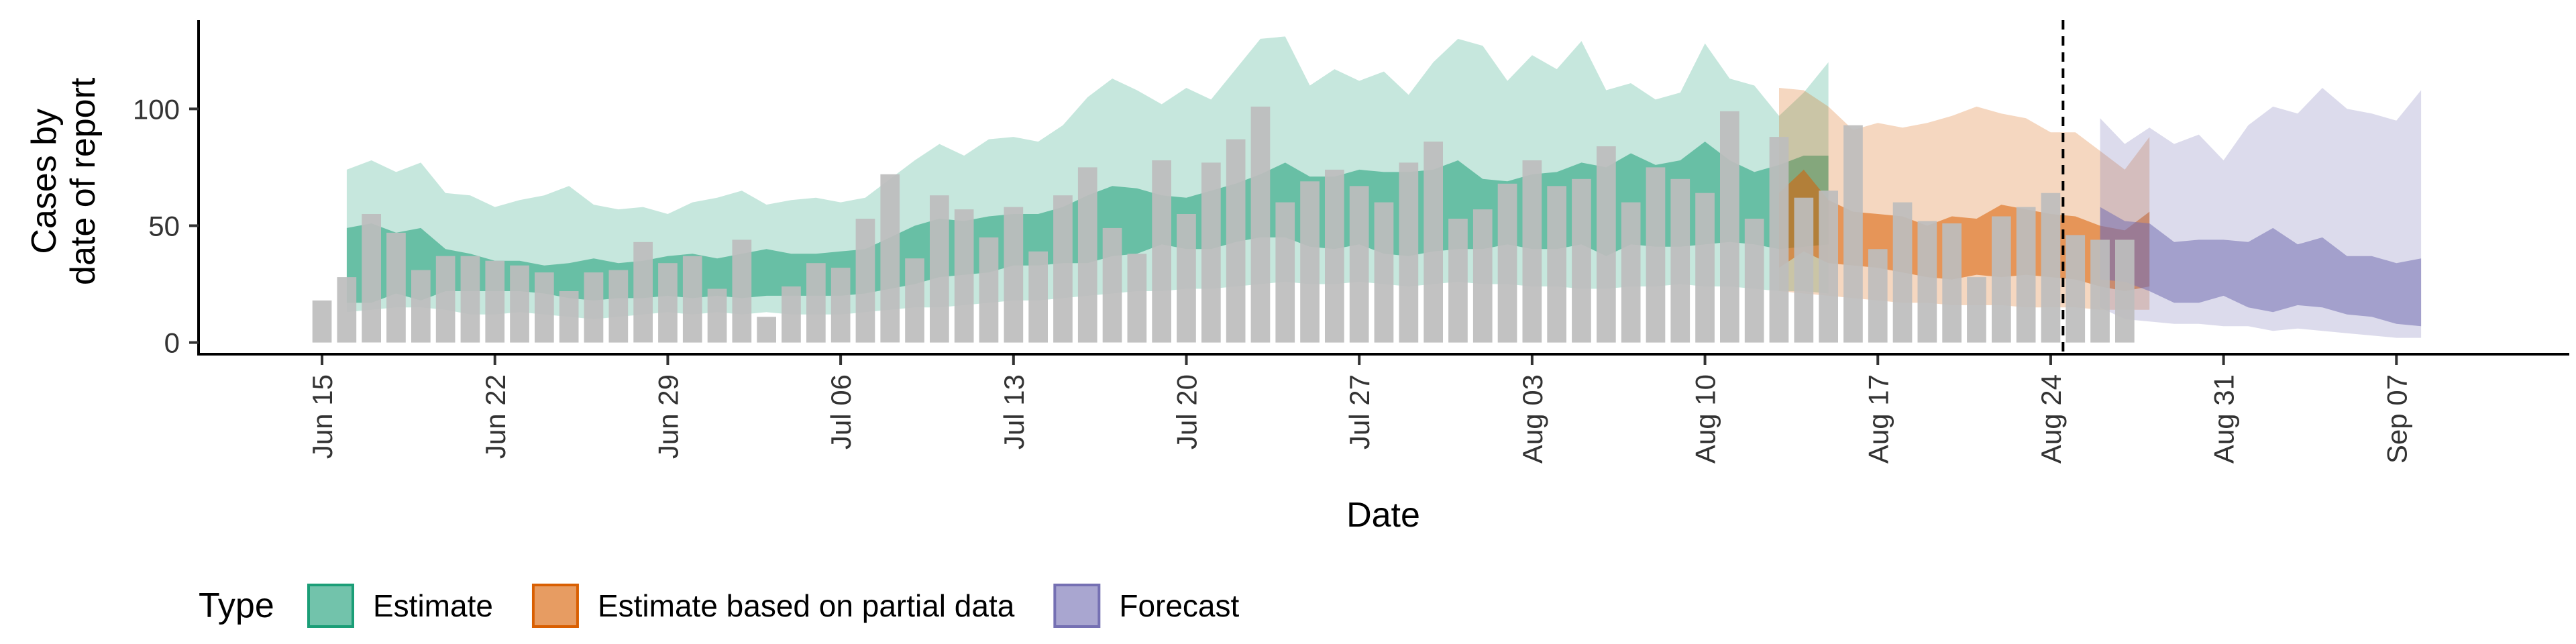 Image resolution: width=2576 pixels, height=644 pixels. Describe the element at coordinates (1383, 515) in the screenshot. I see `x-axis-title: Date` at that location.